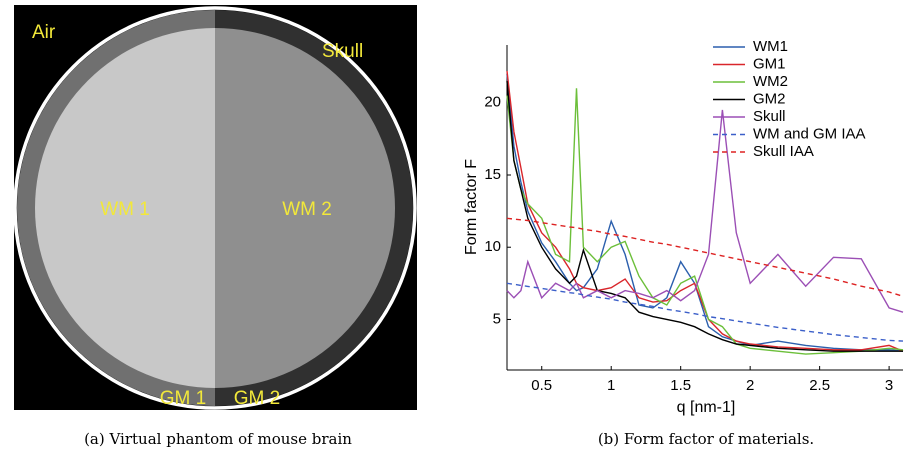  What do you see at coordinates (680, 385) in the screenshot?
I see `x-tick-label: 1.5` at bounding box center [680, 385].